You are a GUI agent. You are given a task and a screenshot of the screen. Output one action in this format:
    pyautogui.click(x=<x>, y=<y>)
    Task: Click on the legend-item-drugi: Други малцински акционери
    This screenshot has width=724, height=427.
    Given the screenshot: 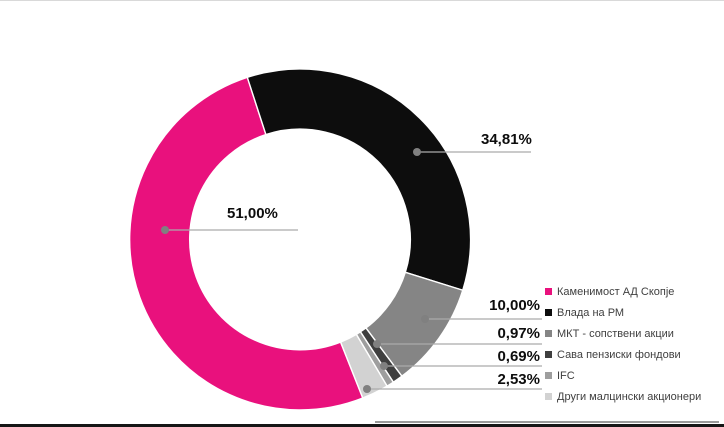 What is the action you would take?
    pyautogui.click(x=623, y=396)
    